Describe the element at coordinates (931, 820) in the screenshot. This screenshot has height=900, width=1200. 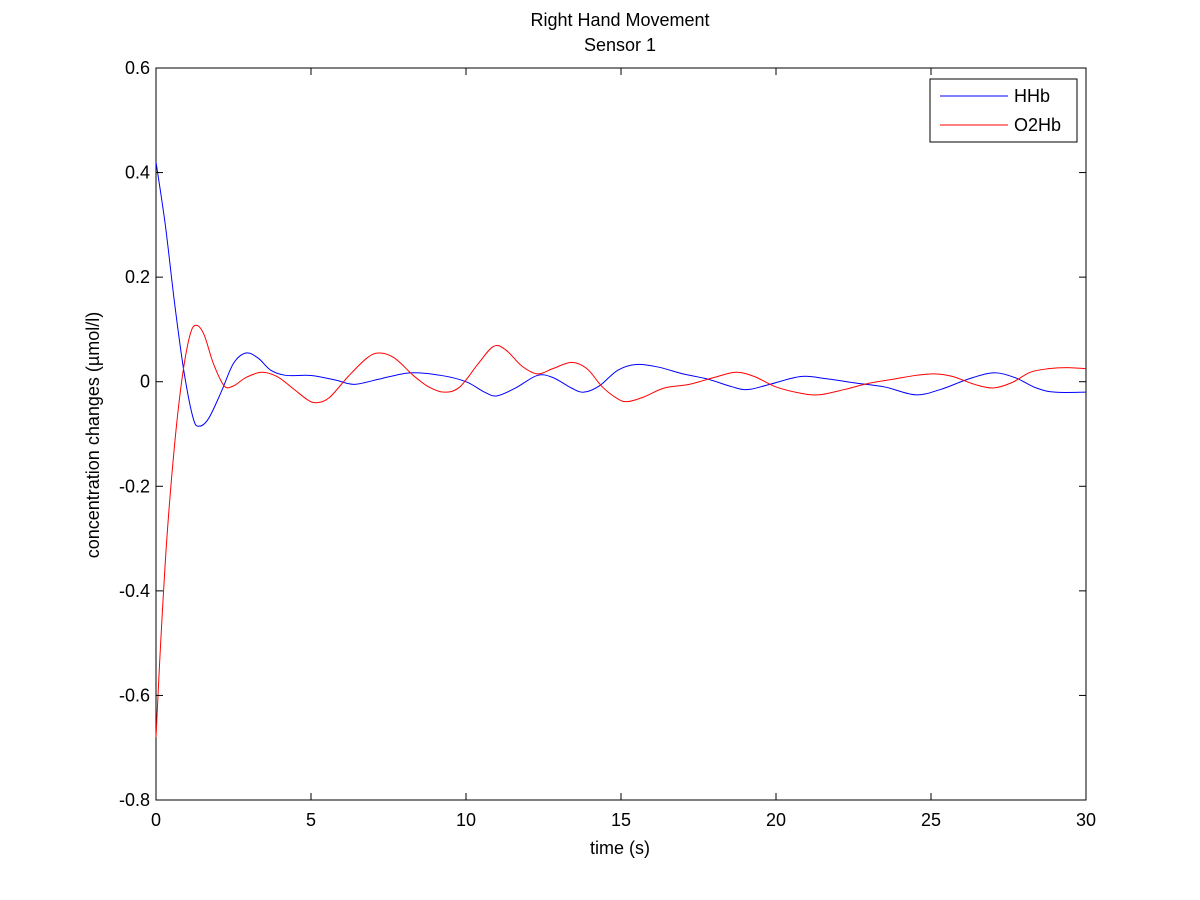
I see `x-tick-label: 25` at that location.